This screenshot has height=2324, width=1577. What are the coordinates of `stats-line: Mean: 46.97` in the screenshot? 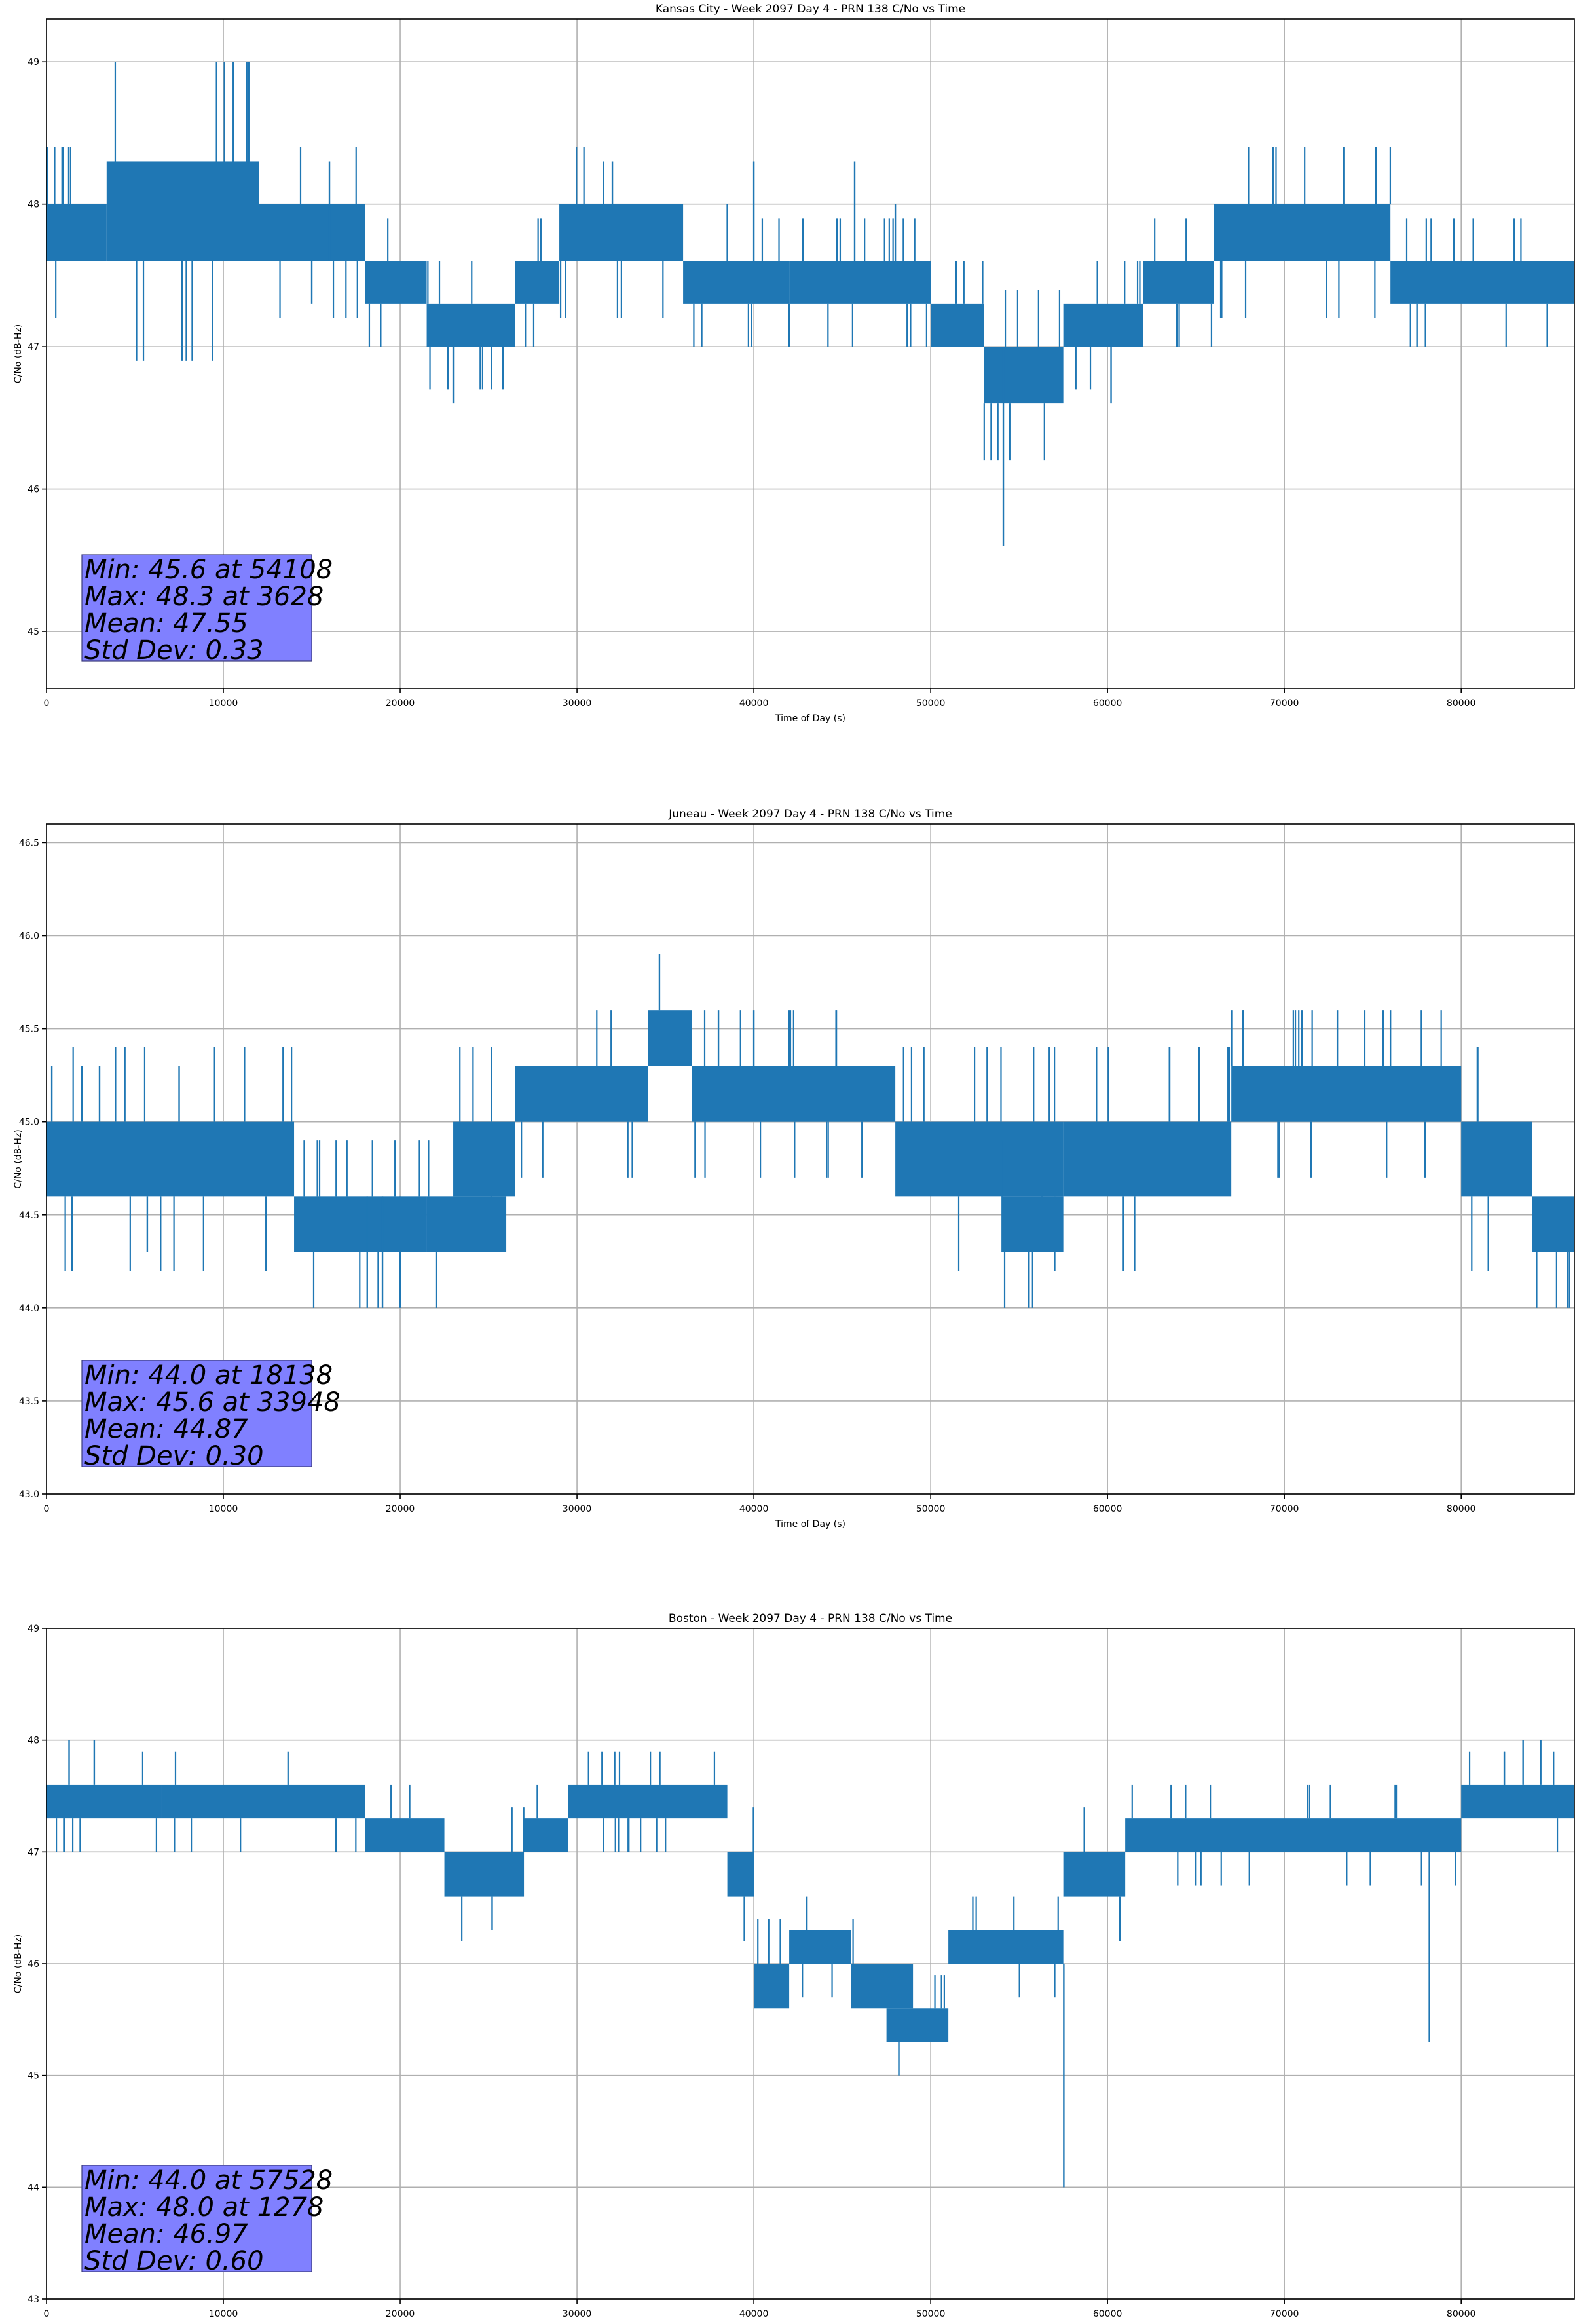 It's located at (166, 2234).